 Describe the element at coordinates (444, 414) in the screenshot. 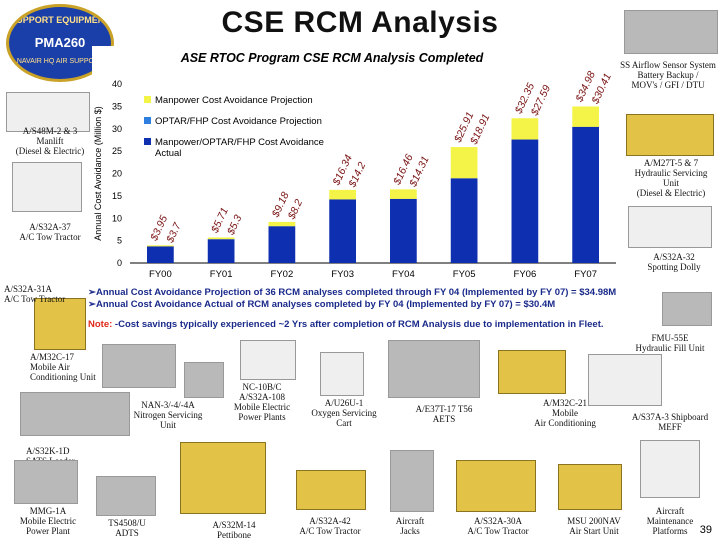

I see `equip-label-a-e37t: A/E37T-17 T56 AETS` at that location.